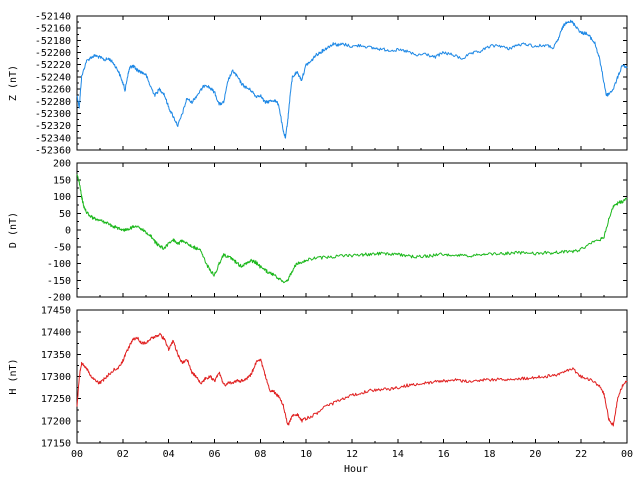 This screenshot has height=480, width=640. What do you see at coordinates (53, 151) in the screenshot?
I see `panel-z-ytick-label: -52360` at bounding box center [53, 151].